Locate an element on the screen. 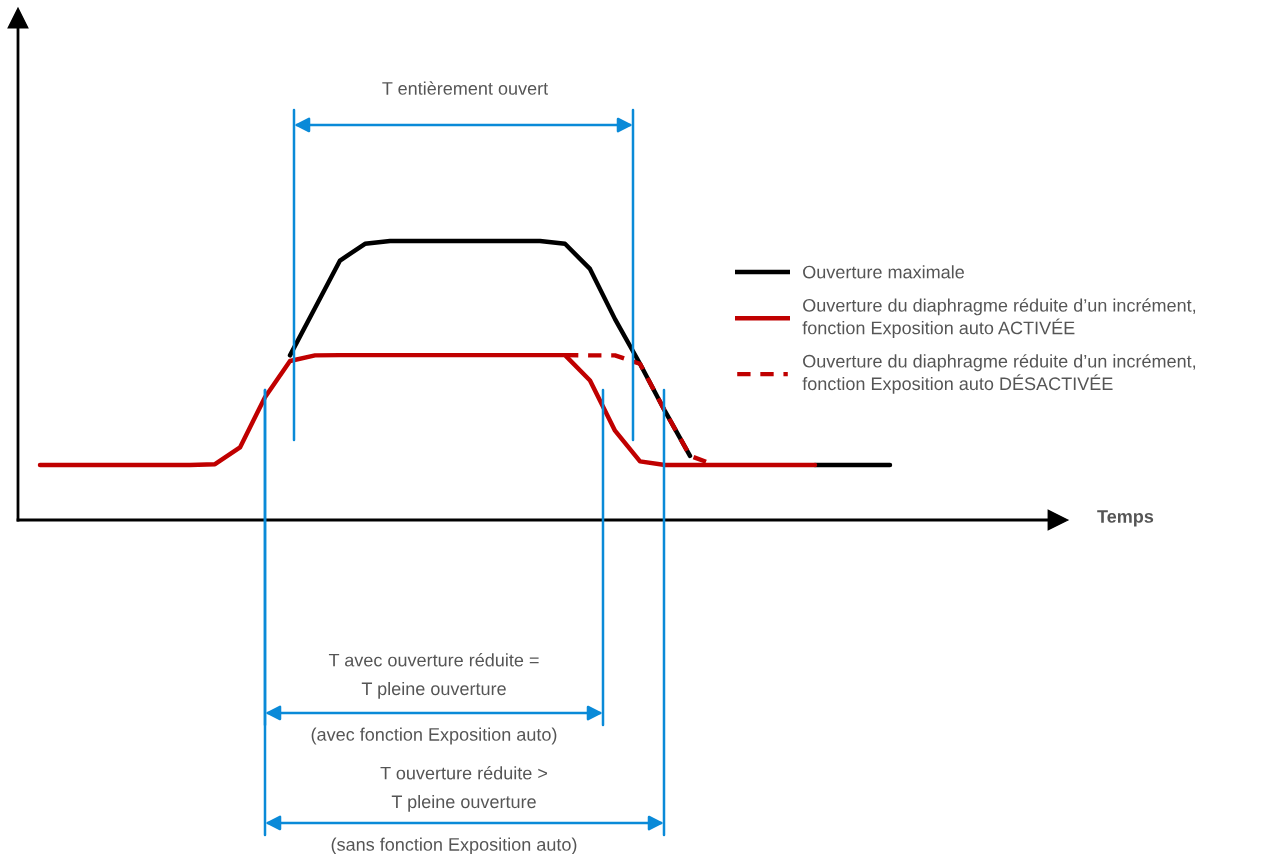 The image size is (1280, 854). text: Temps is located at coordinates (1125, 518).